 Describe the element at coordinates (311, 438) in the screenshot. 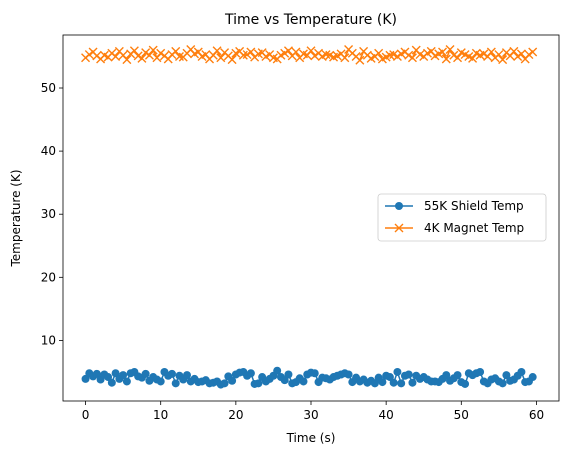

I see `x-axis-label: Time (s)` at that location.